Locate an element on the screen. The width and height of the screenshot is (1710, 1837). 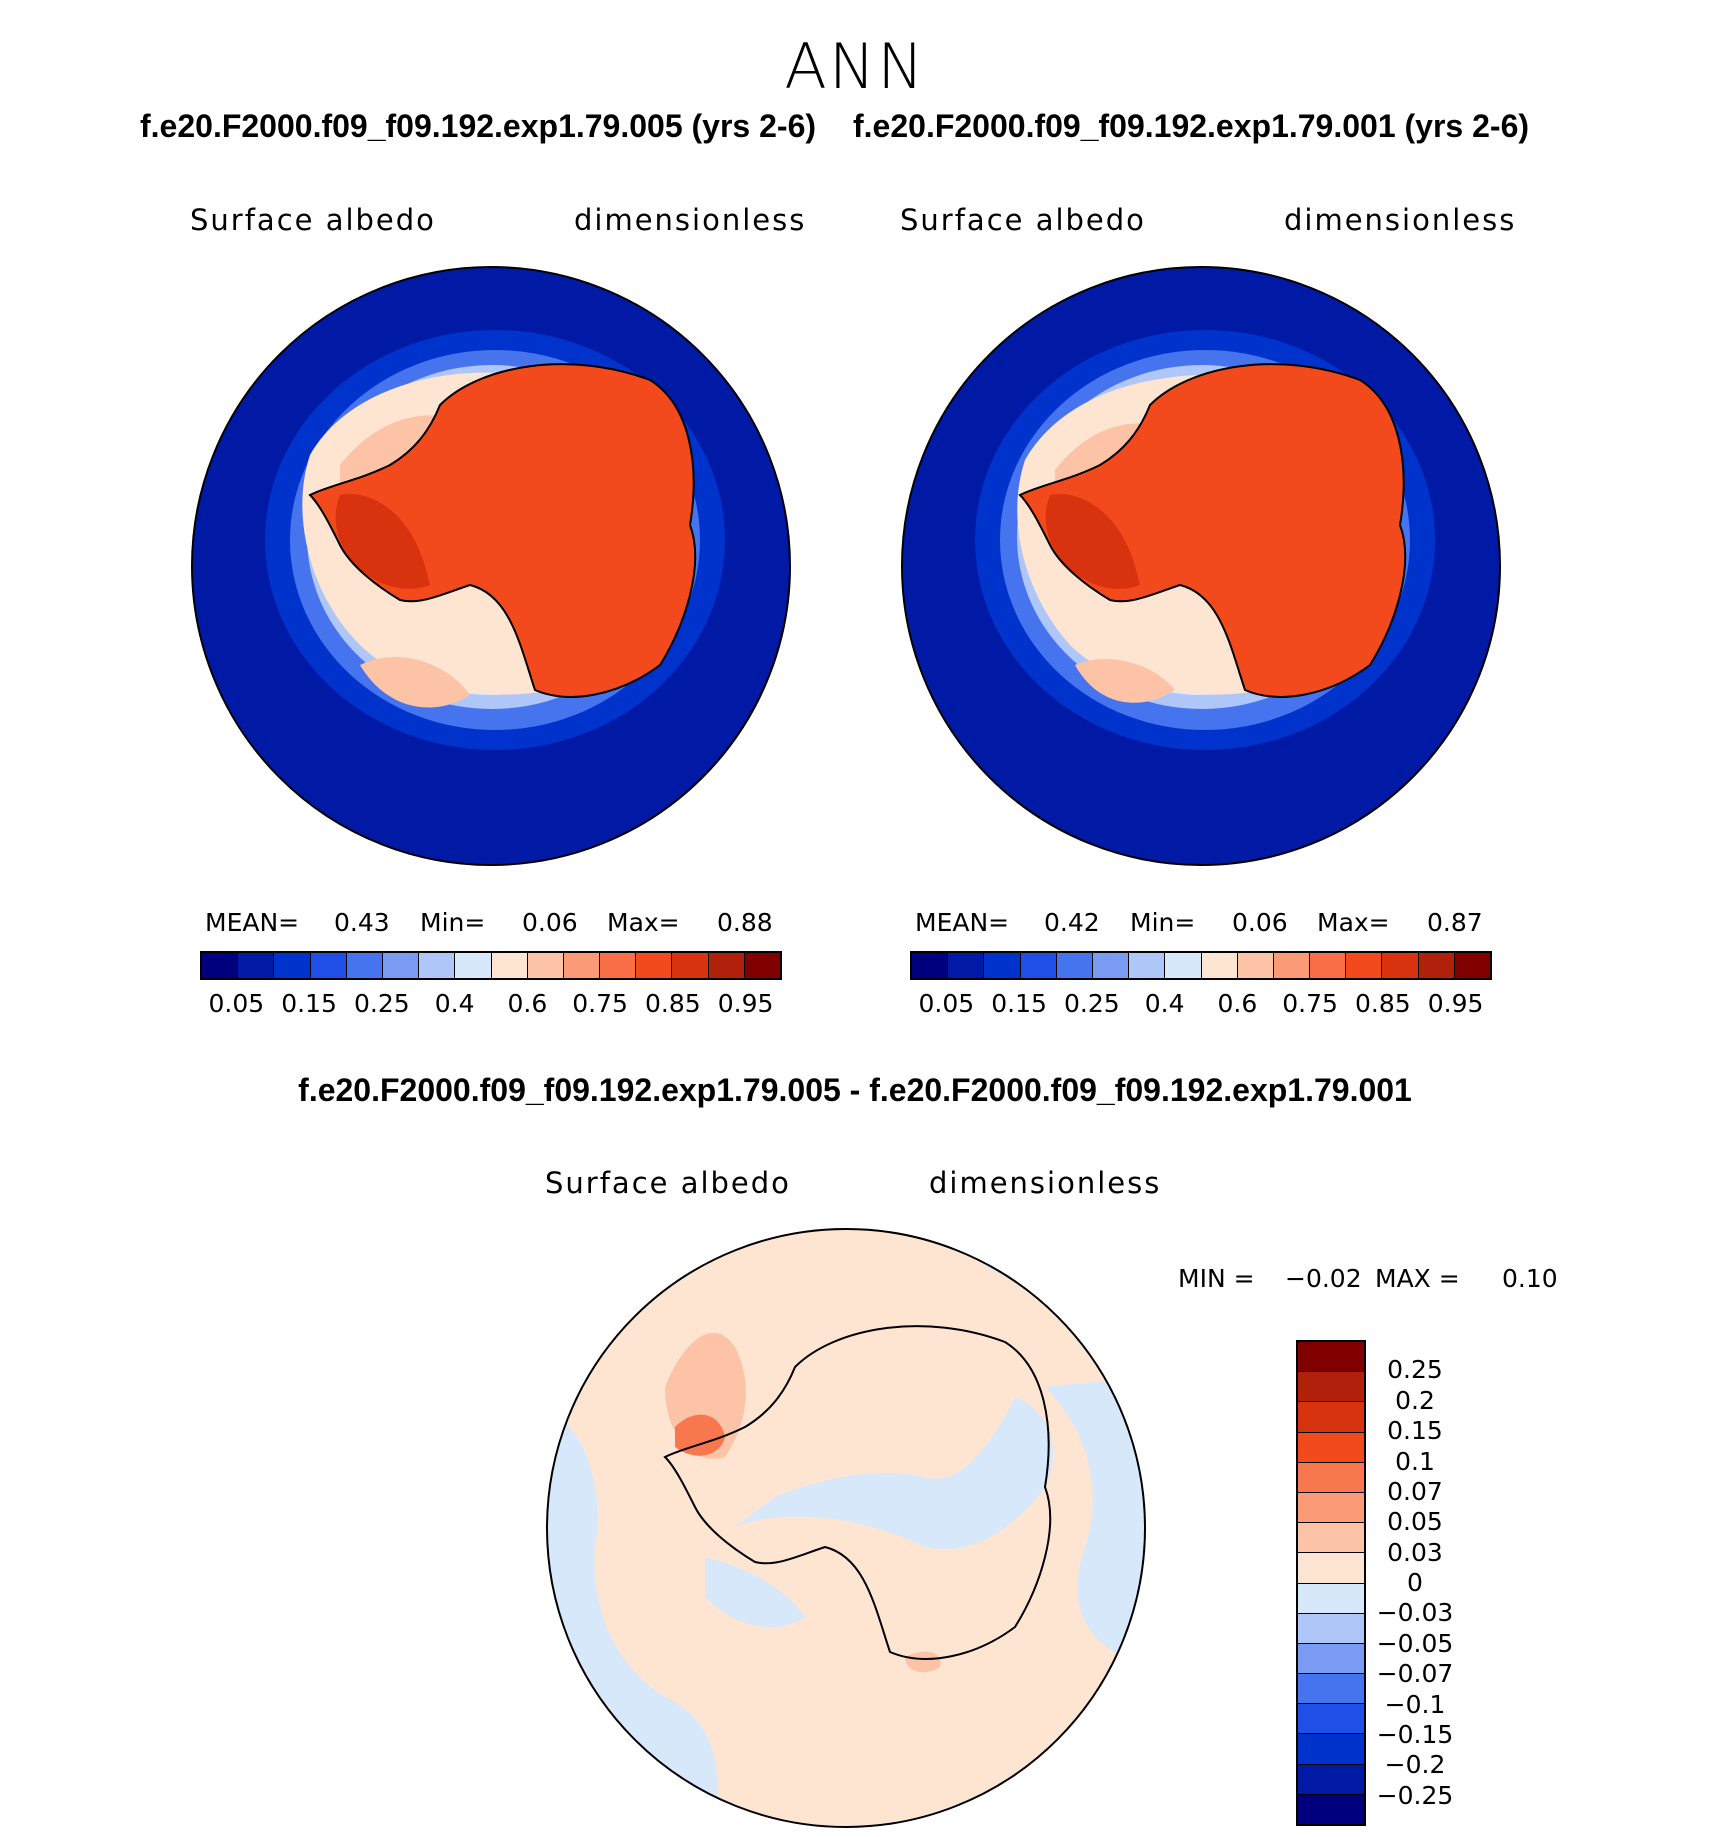
right-min-label: Min= is located at coordinates (1163, 922).